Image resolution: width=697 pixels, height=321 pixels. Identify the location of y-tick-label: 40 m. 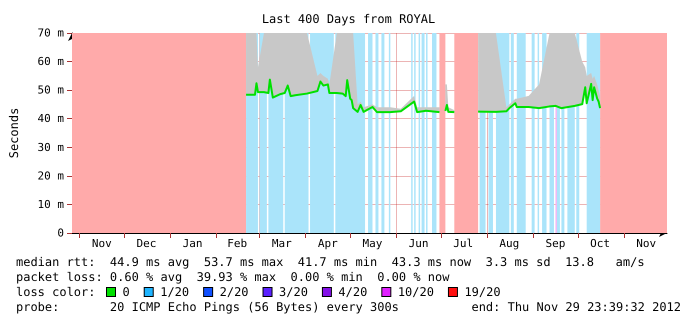
(51, 119).